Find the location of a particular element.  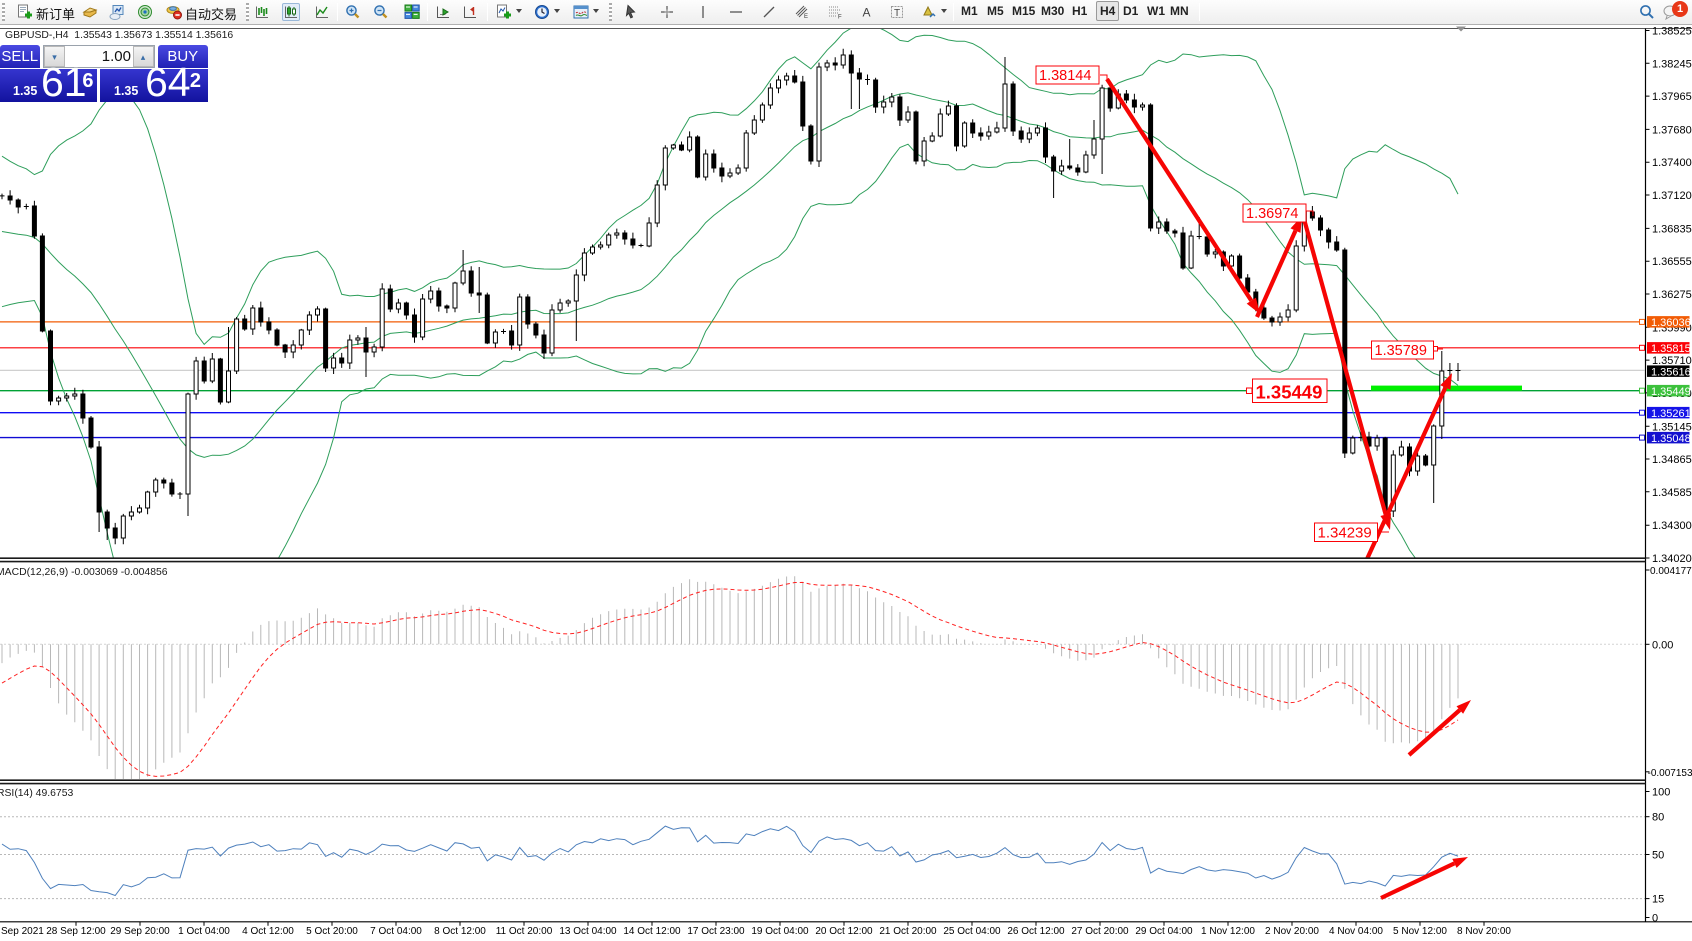

svg-text: 1.36555 is located at coordinates (1672, 262).